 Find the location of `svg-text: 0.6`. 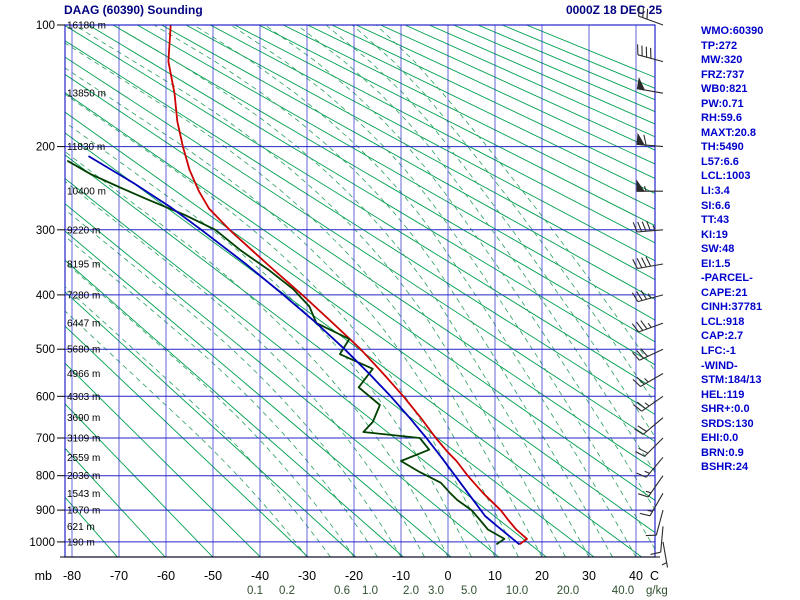

svg-text: 0.6 is located at coordinates (342, 591).